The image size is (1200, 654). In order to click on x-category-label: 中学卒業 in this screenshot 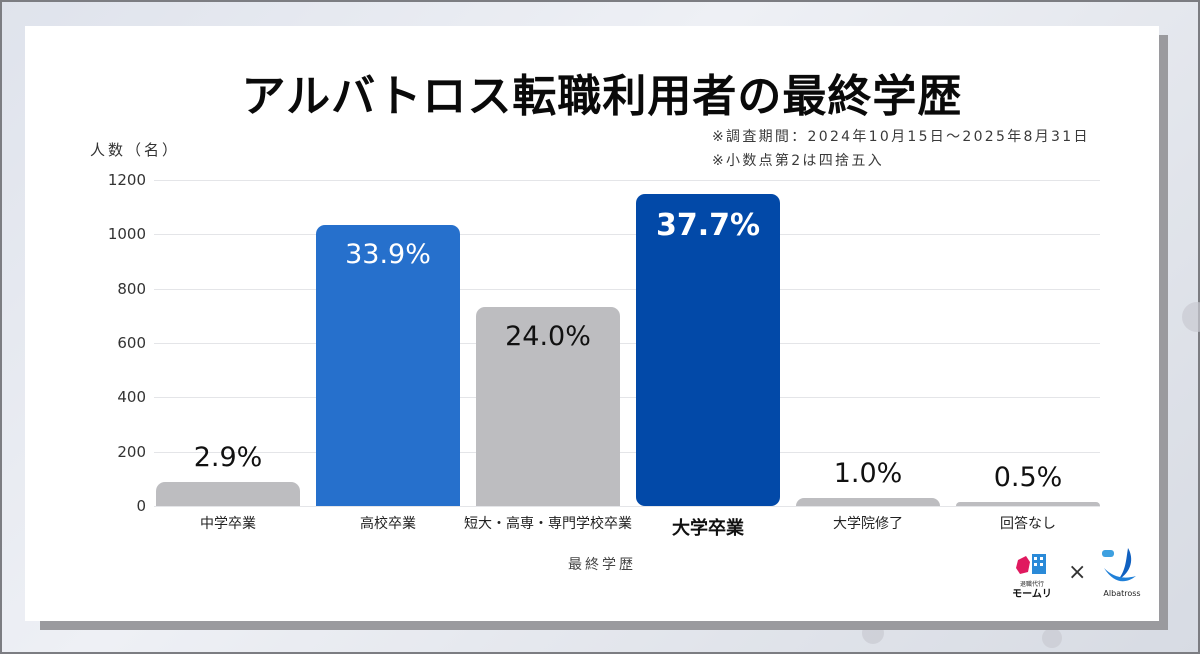, I will do `click(228, 524)`.